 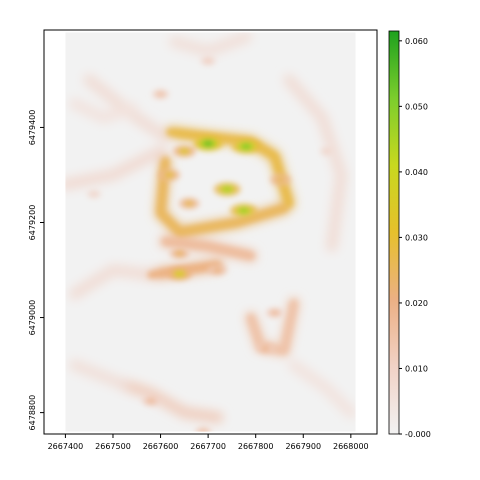 I want to click on x-tick-label: 2667600, so click(x=161, y=446).